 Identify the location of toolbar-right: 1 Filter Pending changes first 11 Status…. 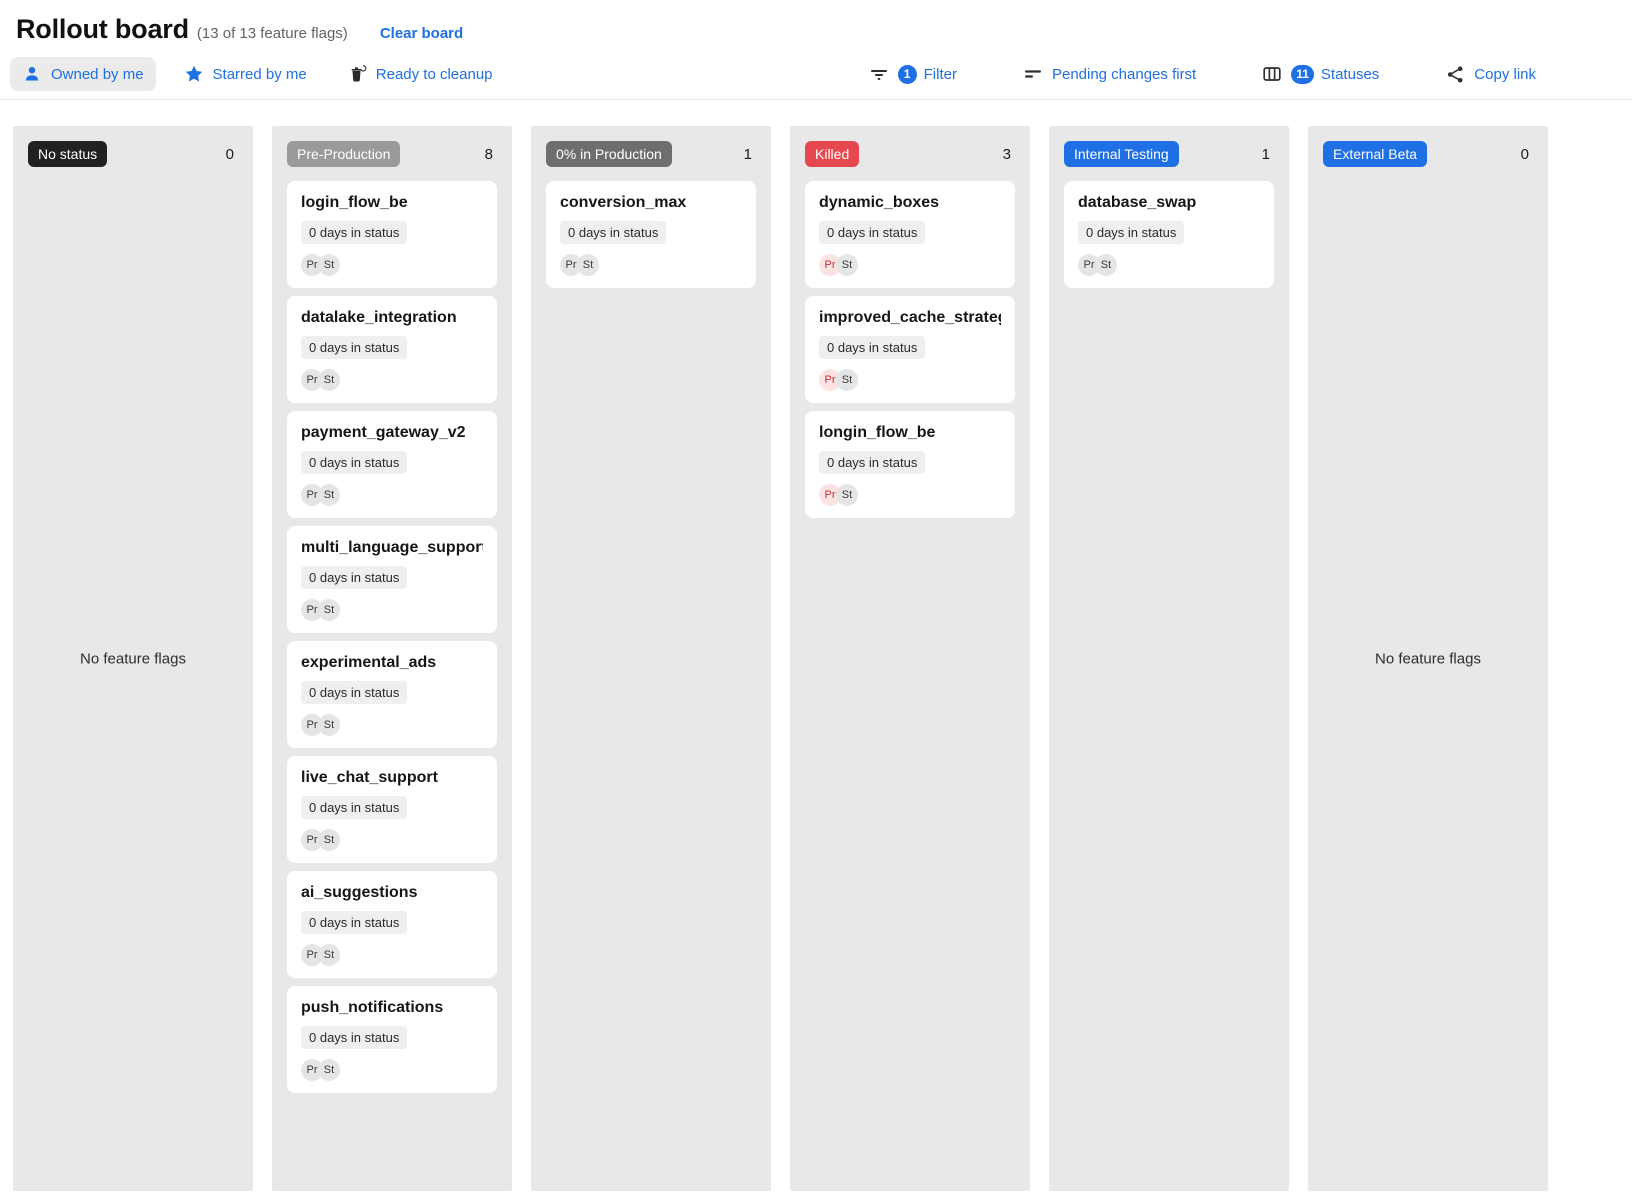
(1202, 74).